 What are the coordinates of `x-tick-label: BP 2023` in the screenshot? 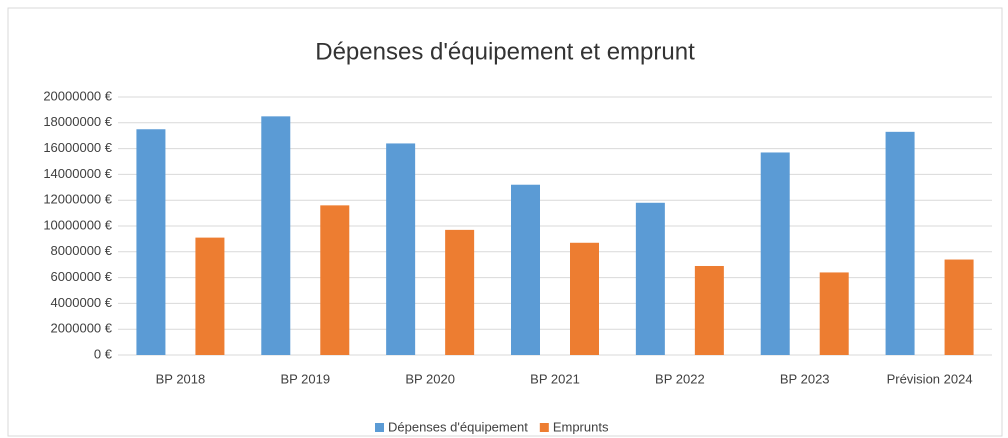 It's located at (805, 378).